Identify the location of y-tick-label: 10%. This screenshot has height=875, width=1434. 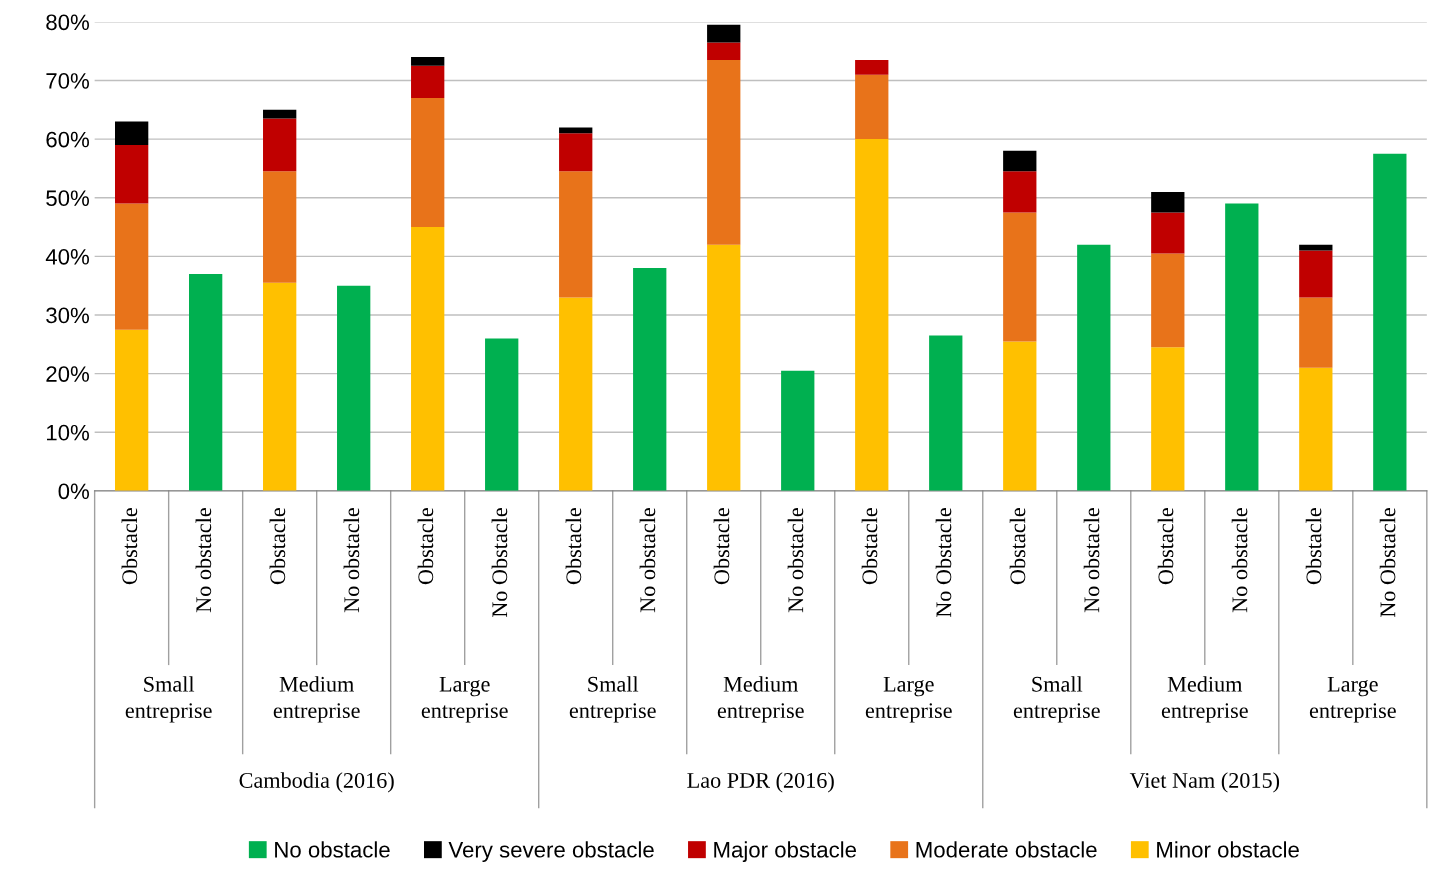
(68, 432).